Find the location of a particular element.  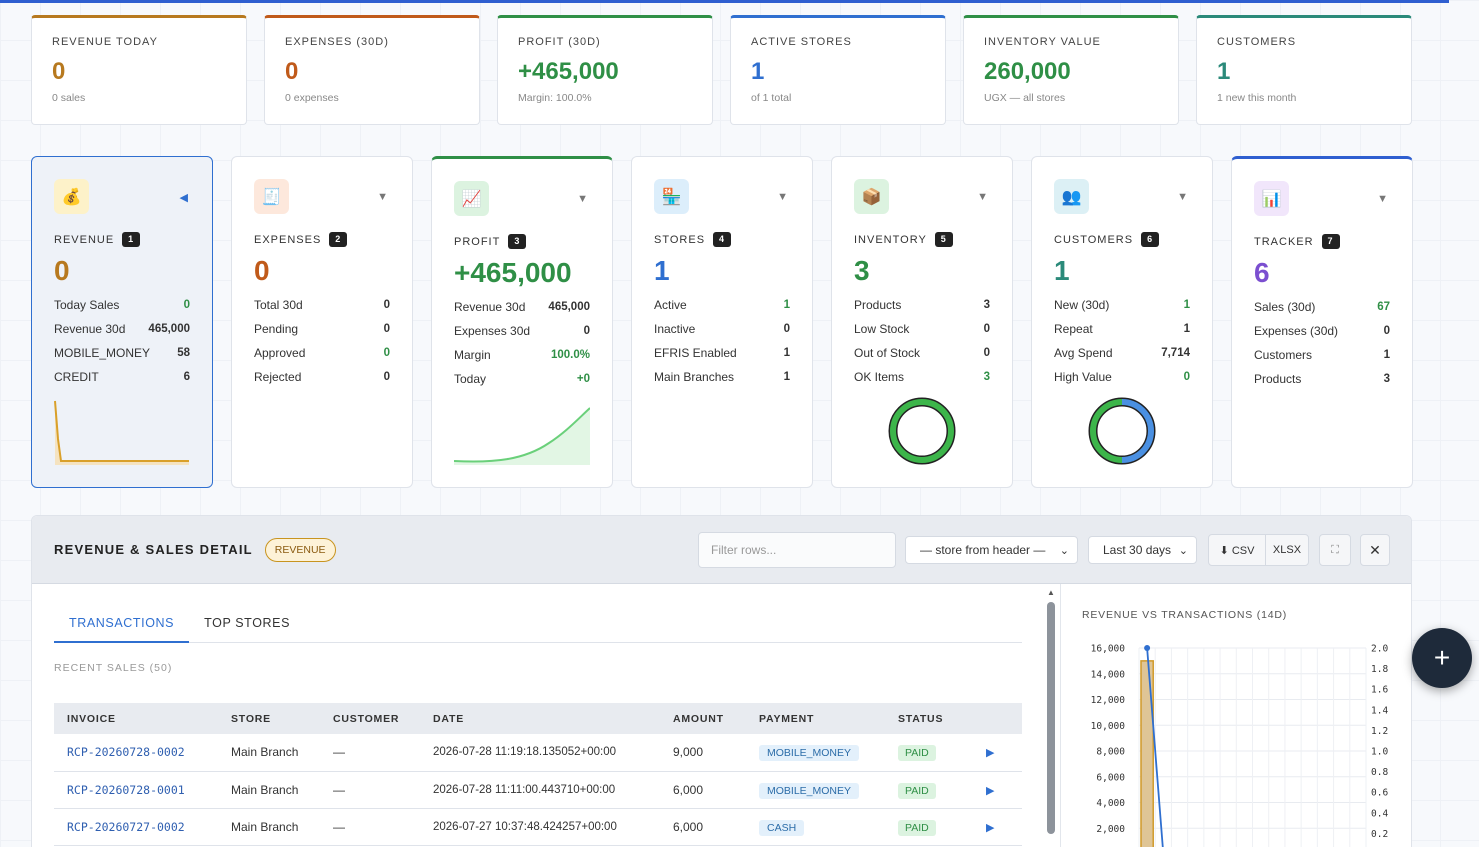

range-select: Last 30 days ⌄ is located at coordinates (1142, 550).